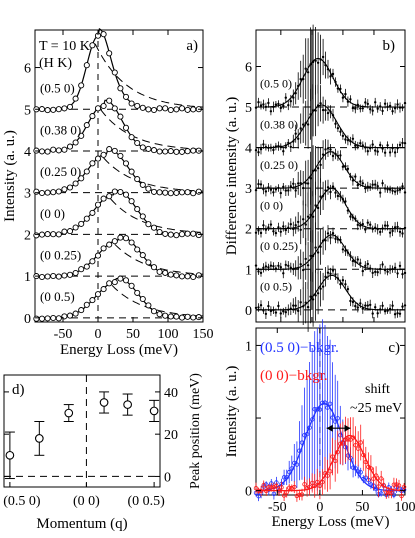 The height and width of the screenshot is (538, 415). Describe the element at coordinates (232, 412) in the screenshot. I see `y-axis-title: Intensity (a. u.)` at that location.